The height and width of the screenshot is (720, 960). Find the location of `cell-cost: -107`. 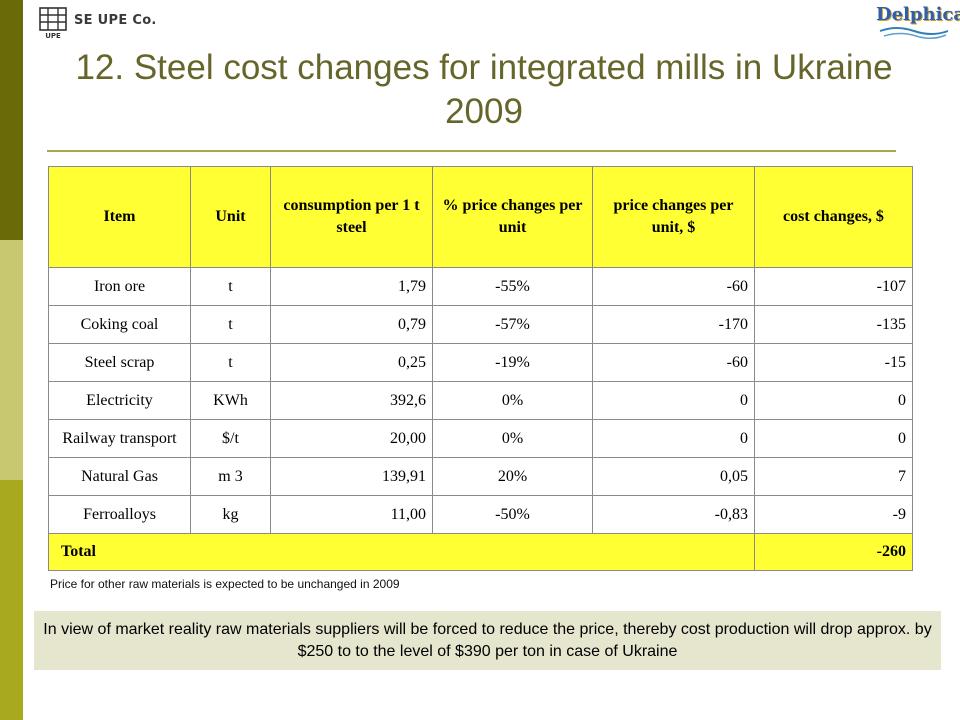

cell-cost: -107 is located at coordinates (833, 286).